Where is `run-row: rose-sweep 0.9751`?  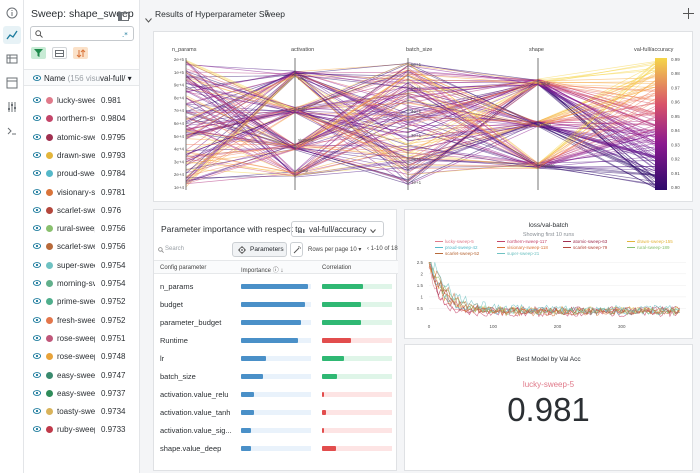 run-row: rose-sweep 0.9751 is located at coordinates (81, 338).